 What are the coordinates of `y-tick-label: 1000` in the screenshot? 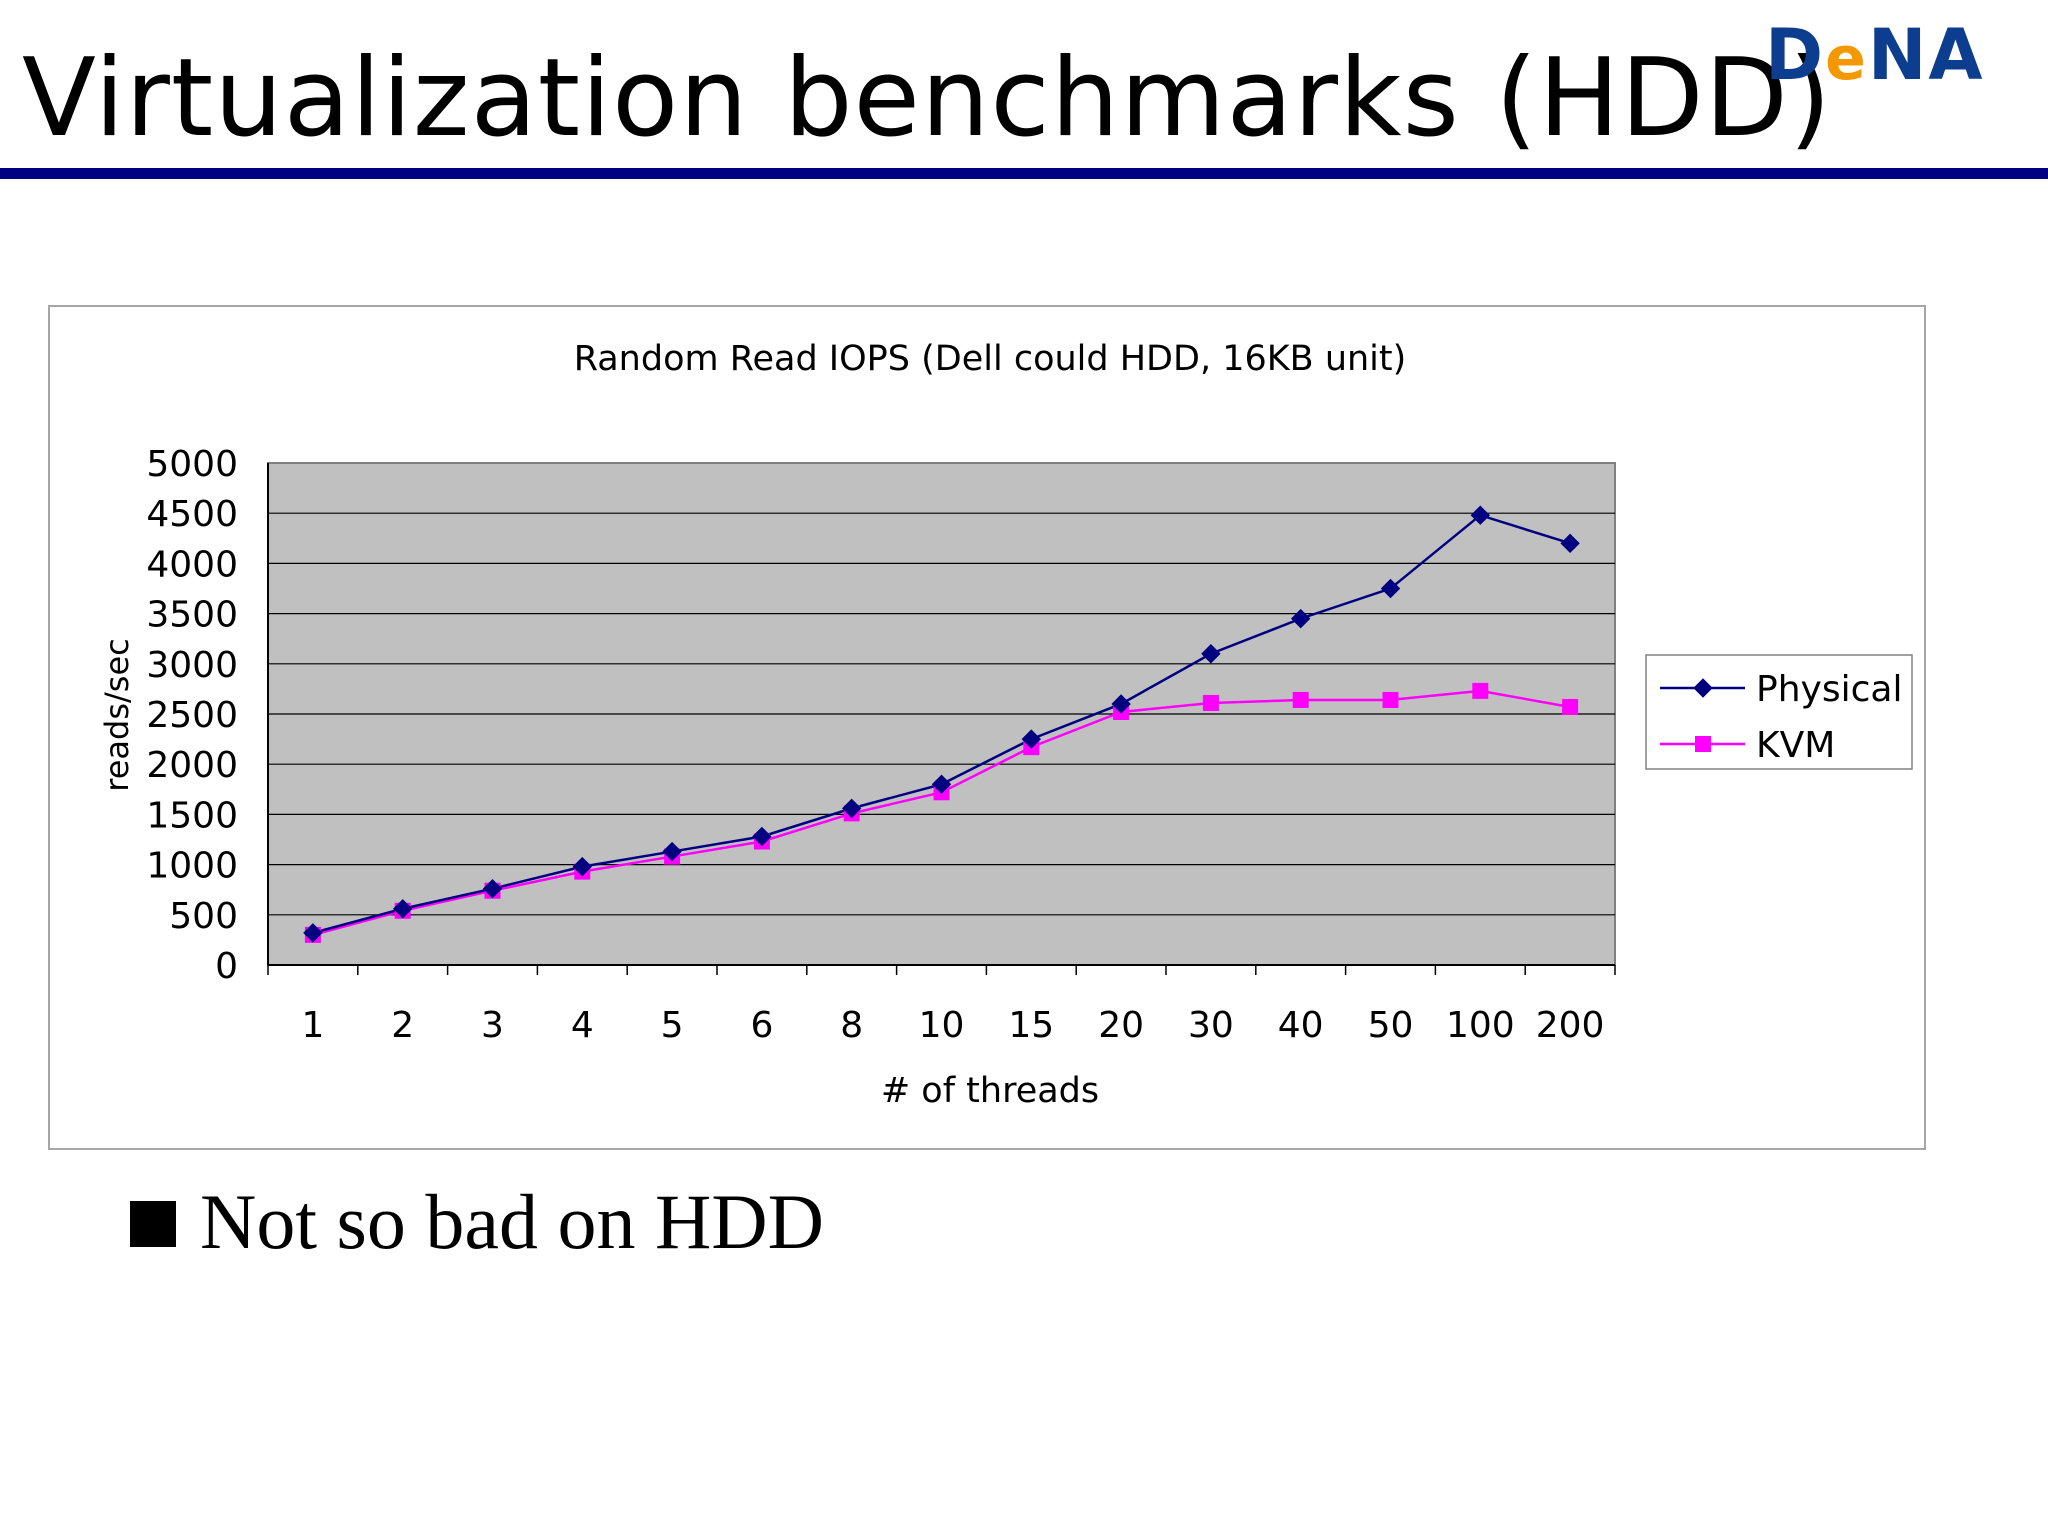 It's located at (192, 866).